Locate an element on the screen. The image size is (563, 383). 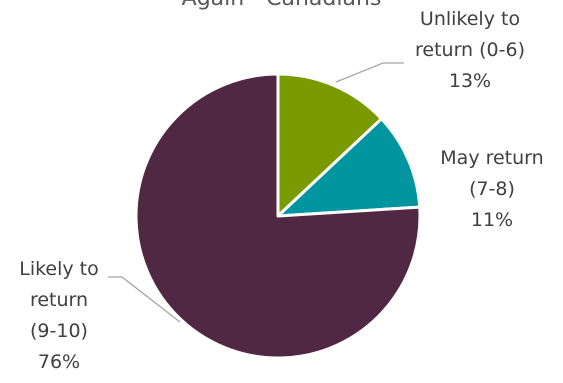
slice-label-likely-line-3: (9-10) is located at coordinates (59, 331).